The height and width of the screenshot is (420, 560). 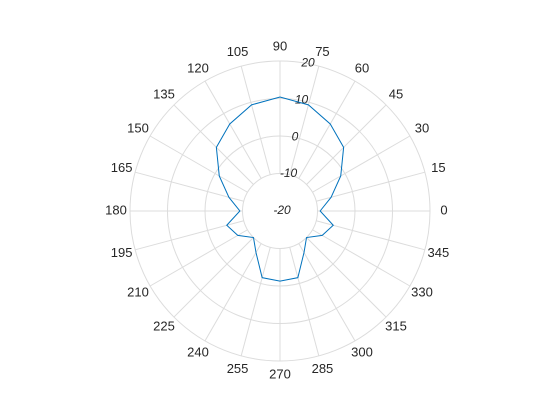 What do you see at coordinates (280, 189) in the screenshot?
I see `pattern-line` at bounding box center [280, 189].